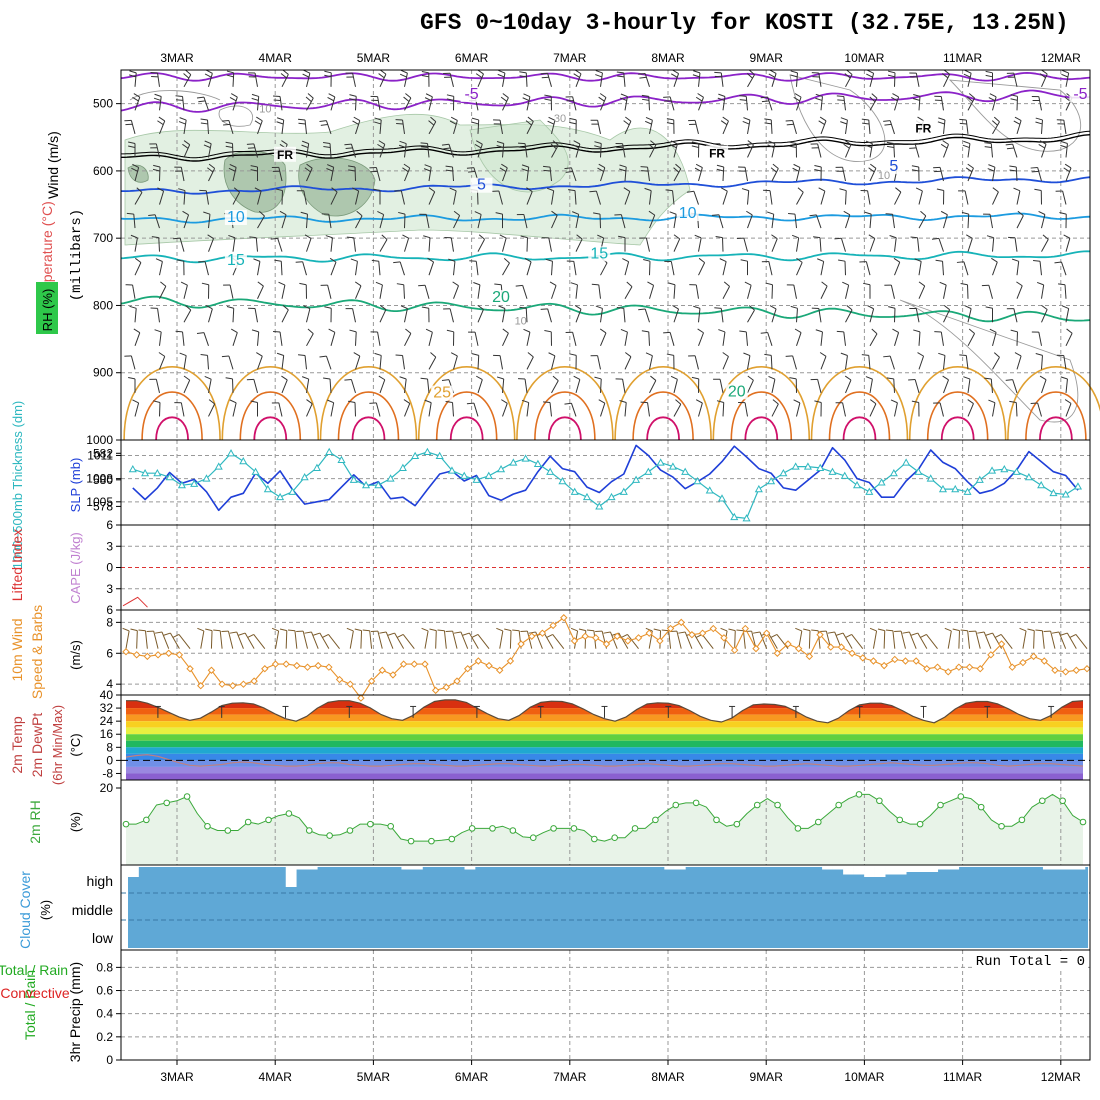 The height and width of the screenshot is (1100, 1100). I want to click on isotherm-label-bg, so click(893, 166).